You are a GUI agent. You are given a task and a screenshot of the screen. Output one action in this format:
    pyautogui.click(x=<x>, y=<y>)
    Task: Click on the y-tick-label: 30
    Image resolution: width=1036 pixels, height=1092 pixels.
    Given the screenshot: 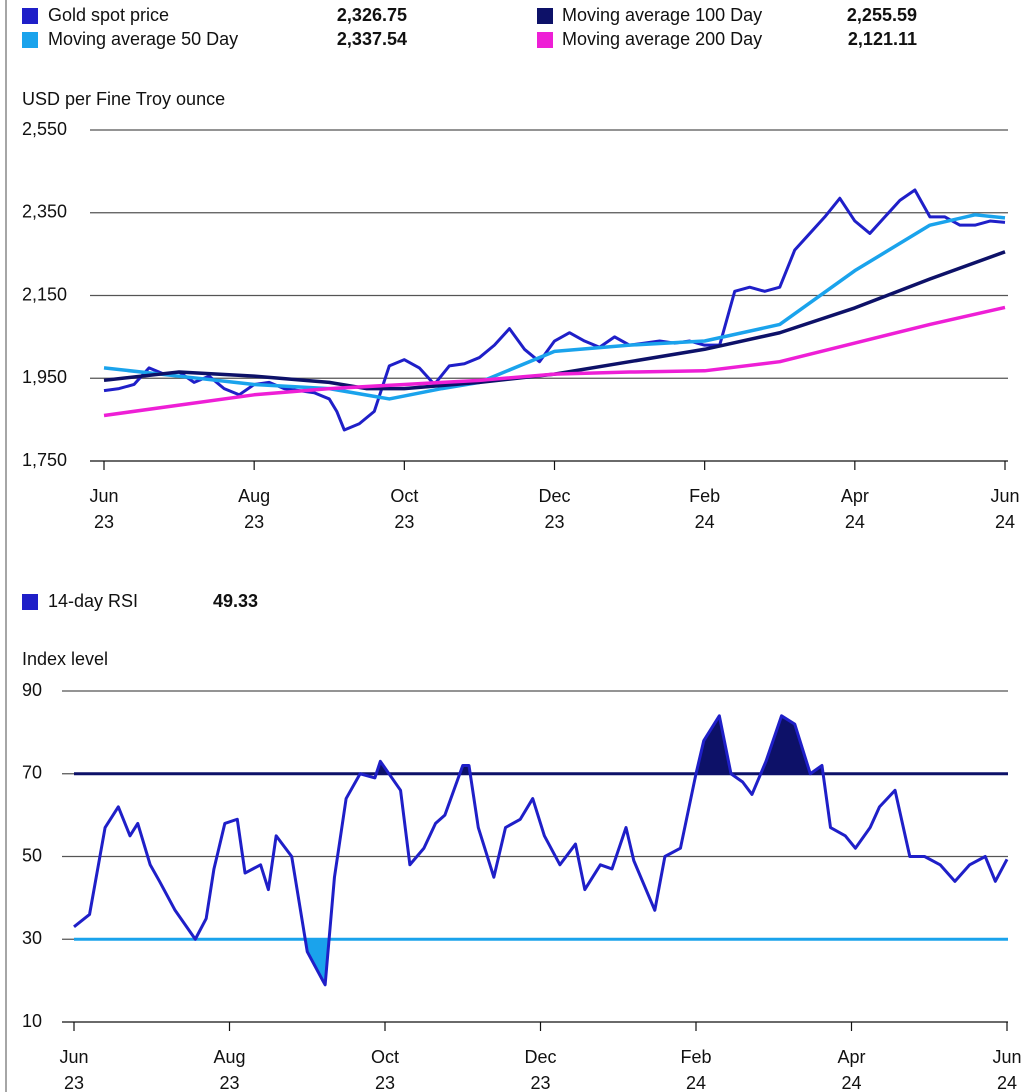 What is the action you would take?
    pyautogui.click(x=32, y=938)
    